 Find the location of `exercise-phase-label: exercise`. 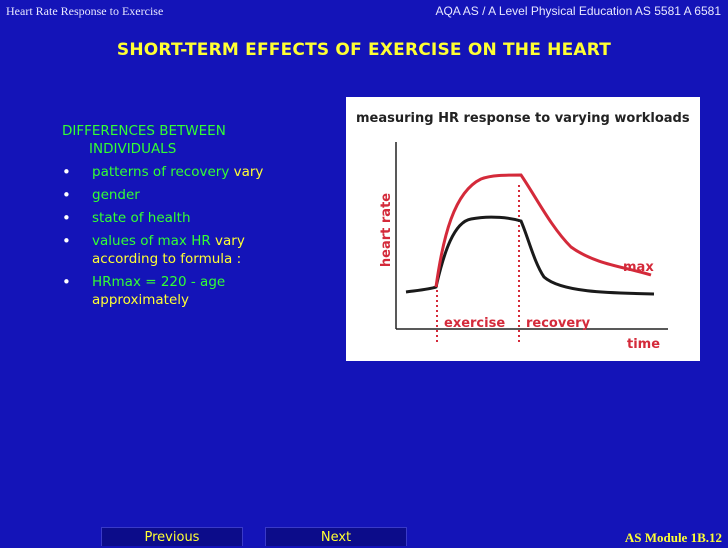

exercise-phase-label: exercise is located at coordinates (474, 323).